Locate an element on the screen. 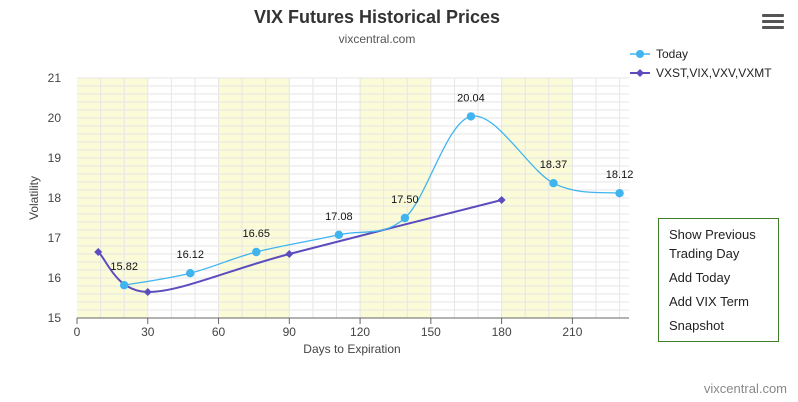 Image resolution: width=798 pixels, height=402 pixels. chart-title: VIX Futures Historical Prices is located at coordinates (377, 17).